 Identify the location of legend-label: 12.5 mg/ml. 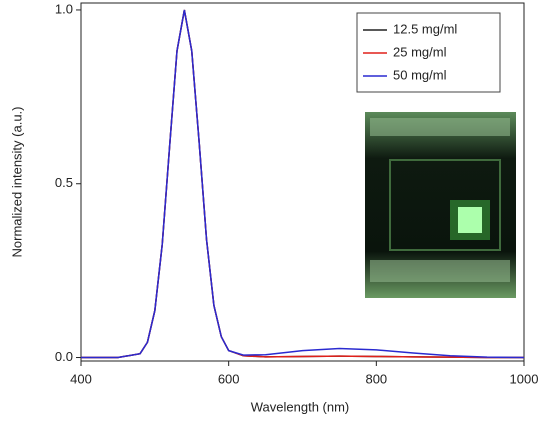
(425, 28).